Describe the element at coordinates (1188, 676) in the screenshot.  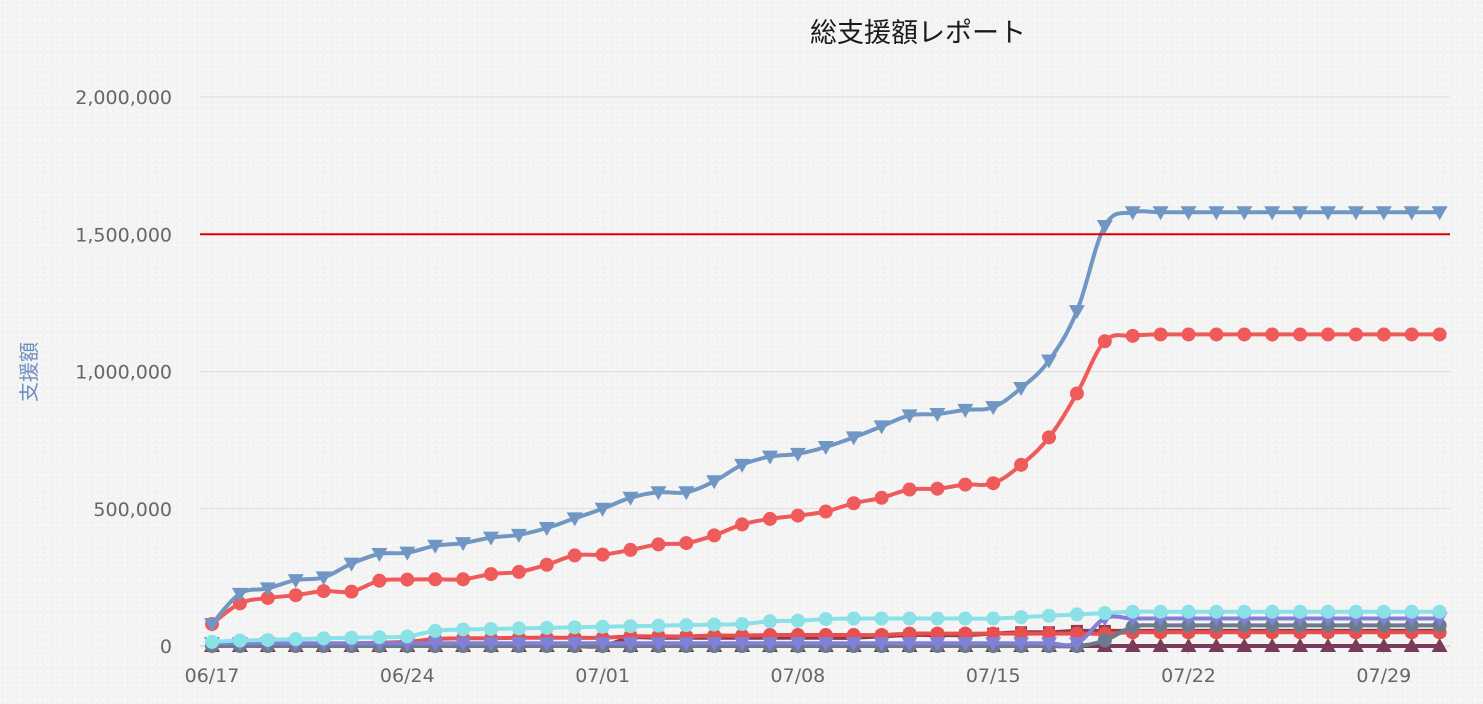
I see `x-tick-label: 07/22` at that location.